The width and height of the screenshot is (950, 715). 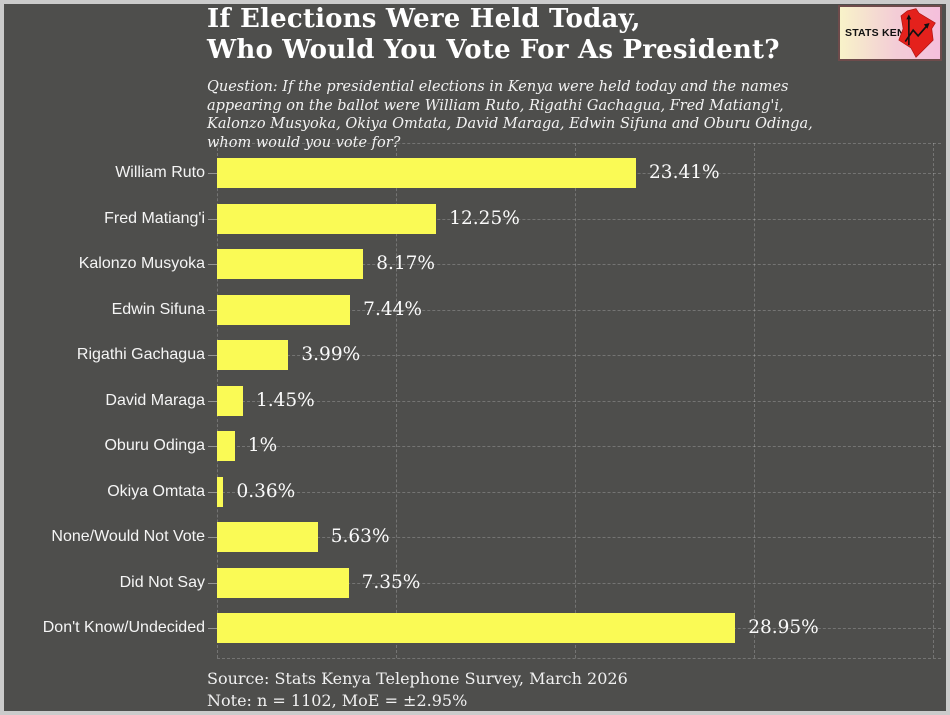 What do you see at coordinates (337, 700) in the screenshot?
I see `note-text: Note: n = 1102, MoE = ±2.95%` at bounding box center [337, 700].